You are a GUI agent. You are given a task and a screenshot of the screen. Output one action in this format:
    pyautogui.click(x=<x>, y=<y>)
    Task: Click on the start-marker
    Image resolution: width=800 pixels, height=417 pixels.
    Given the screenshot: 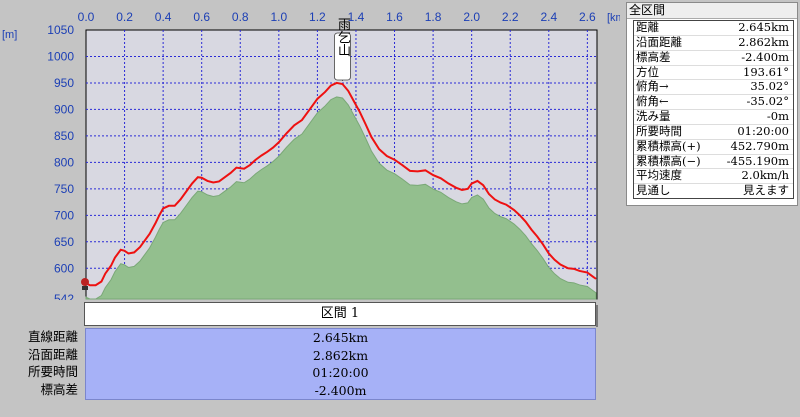 What is the action you would take?
    pyautogui.click(x=85, y=284)
    